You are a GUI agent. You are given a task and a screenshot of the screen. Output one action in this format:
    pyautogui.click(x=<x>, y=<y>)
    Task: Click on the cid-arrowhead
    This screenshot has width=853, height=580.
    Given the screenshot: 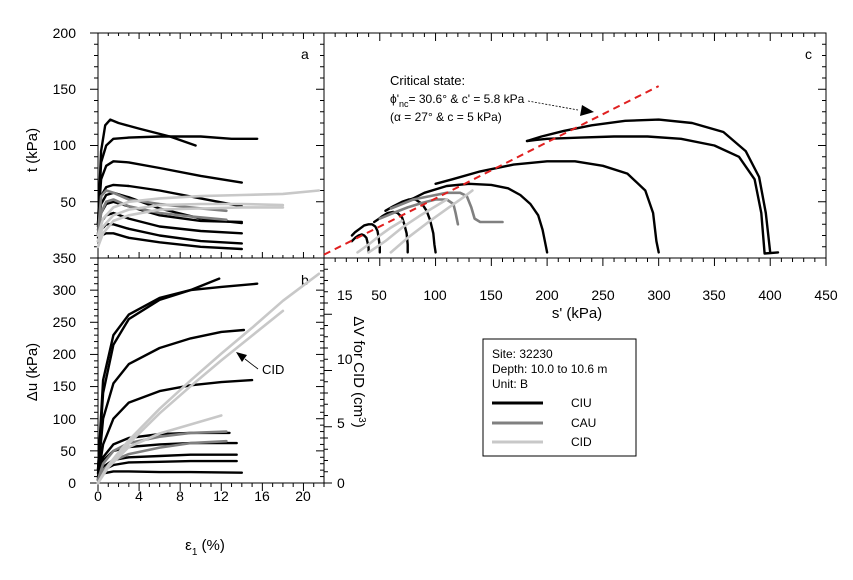 What is the action you would take?
    pyautogui.click(x=241, y=357)
    